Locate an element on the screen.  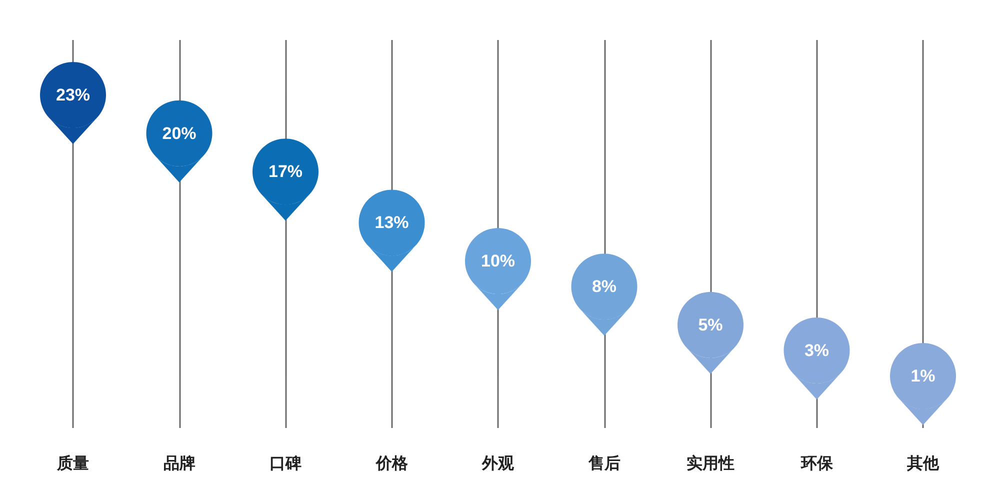
data-label: 20% is located at coordinates (179, 133).